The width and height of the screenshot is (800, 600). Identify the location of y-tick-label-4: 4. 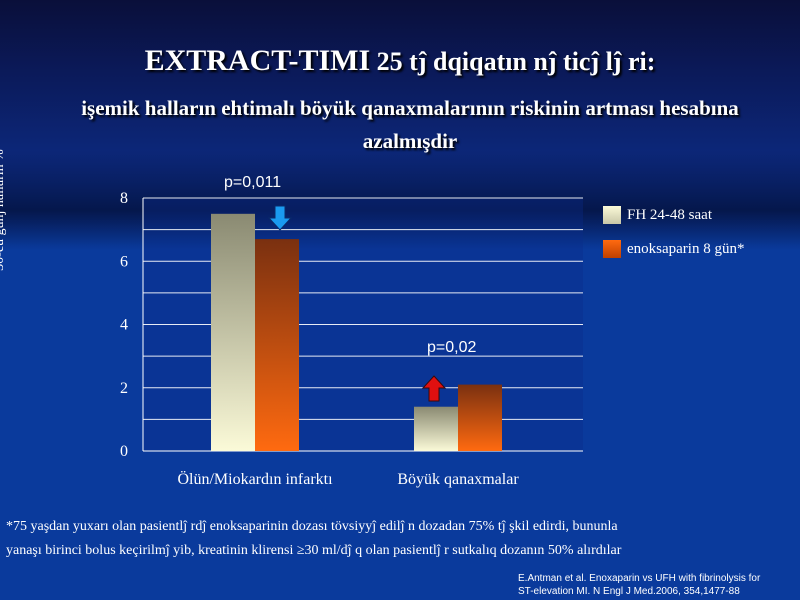
(124, 325).